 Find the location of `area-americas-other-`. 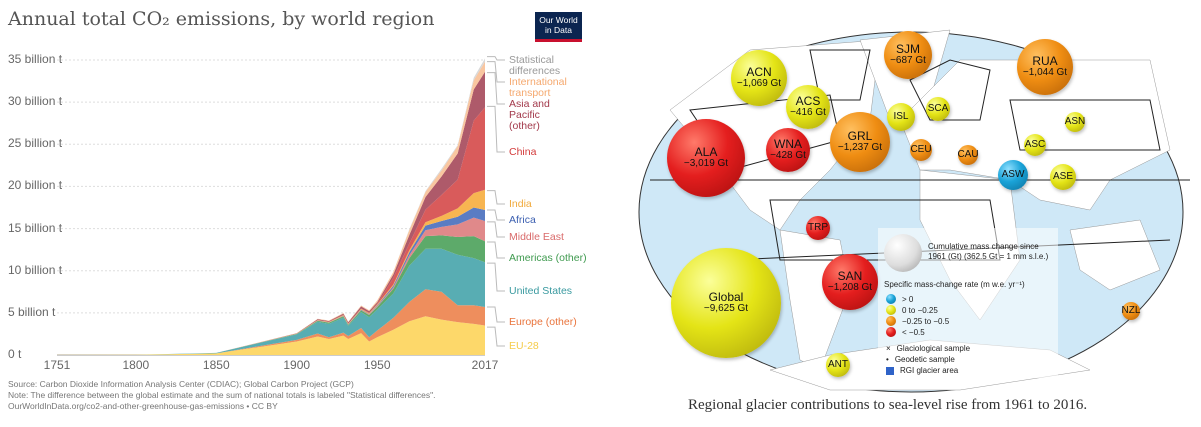

area-americas-other- is located at coordinates (271, 295).